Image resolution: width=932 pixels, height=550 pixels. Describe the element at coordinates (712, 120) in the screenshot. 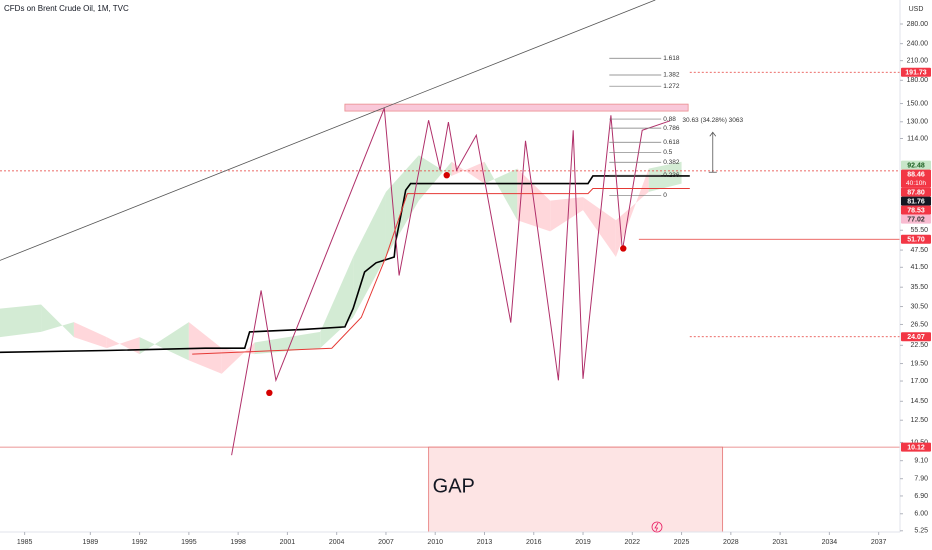

I see `measure-label: 30.63 (34.28%) 3063` at that location.